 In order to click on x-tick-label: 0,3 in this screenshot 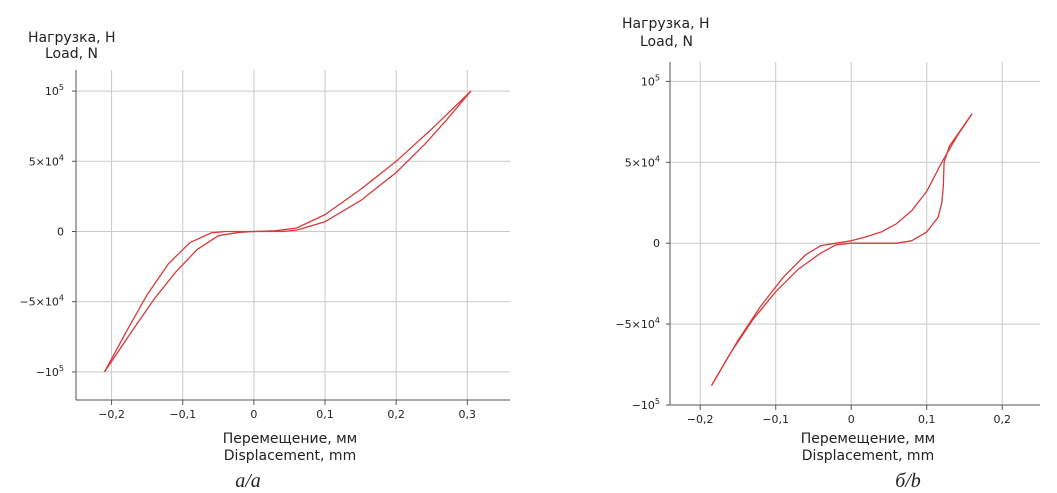, I will do `click(468, 414)`.